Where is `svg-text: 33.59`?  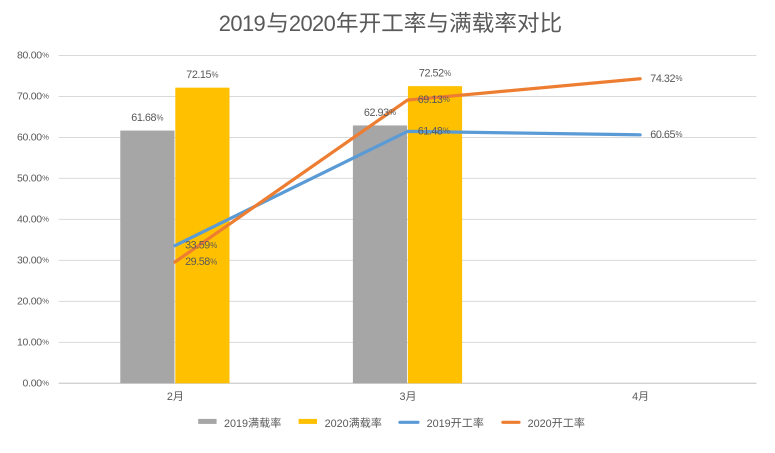 svg-text: 33.59 is located at coordinates (197, 246).